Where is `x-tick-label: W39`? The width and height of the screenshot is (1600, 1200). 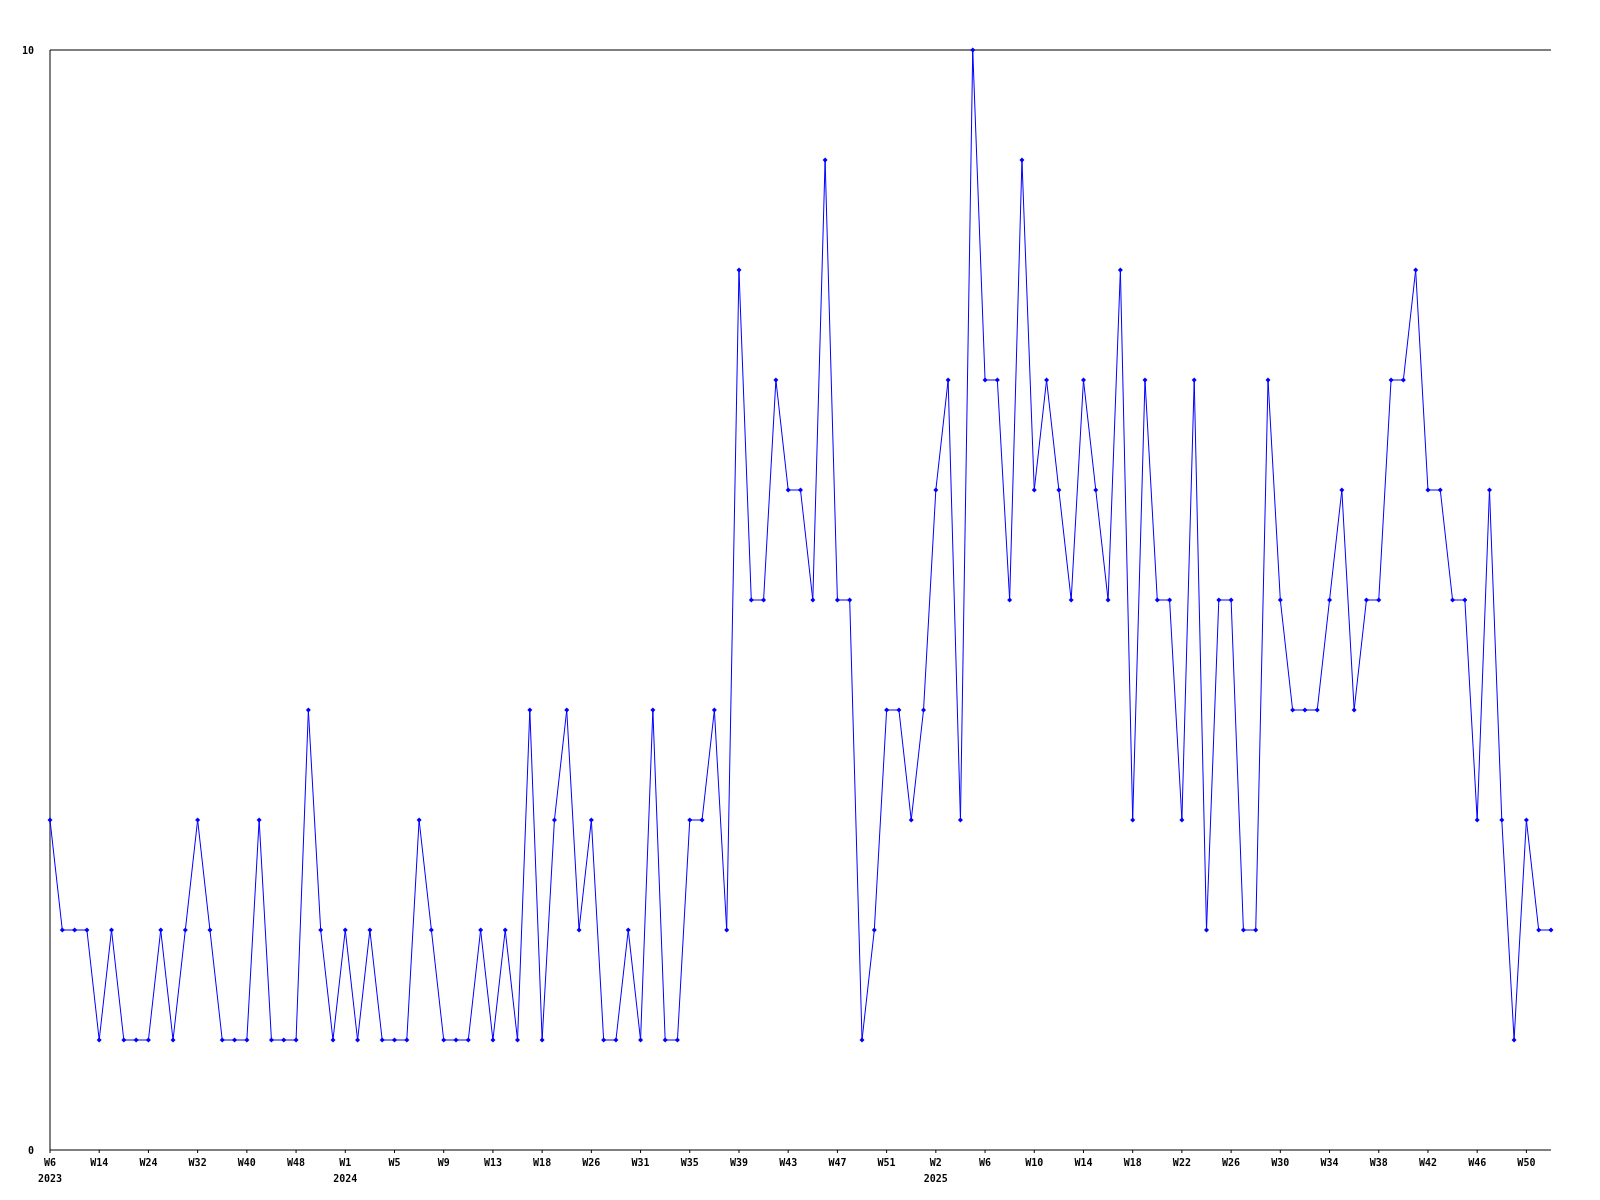
x-tick-label: W39 is located at coordinates (739, 1162).